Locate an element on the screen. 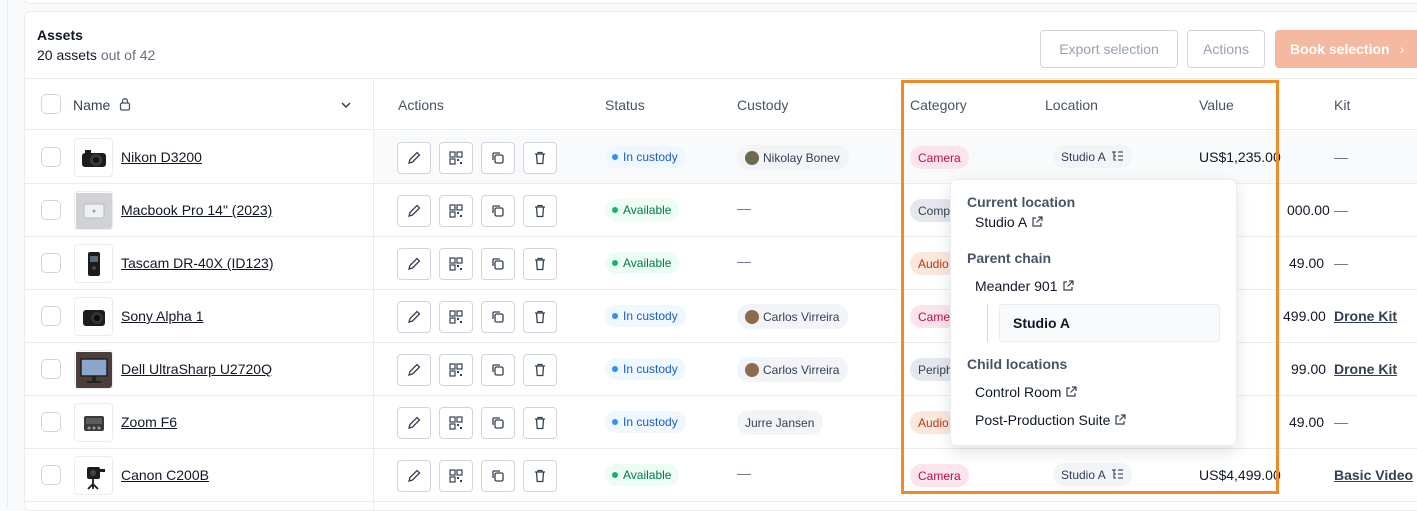 Image resolution: width=1417 pixels, height=511 pixels. book-selection-button: Book selection › is located at coordinates (1346, 49).